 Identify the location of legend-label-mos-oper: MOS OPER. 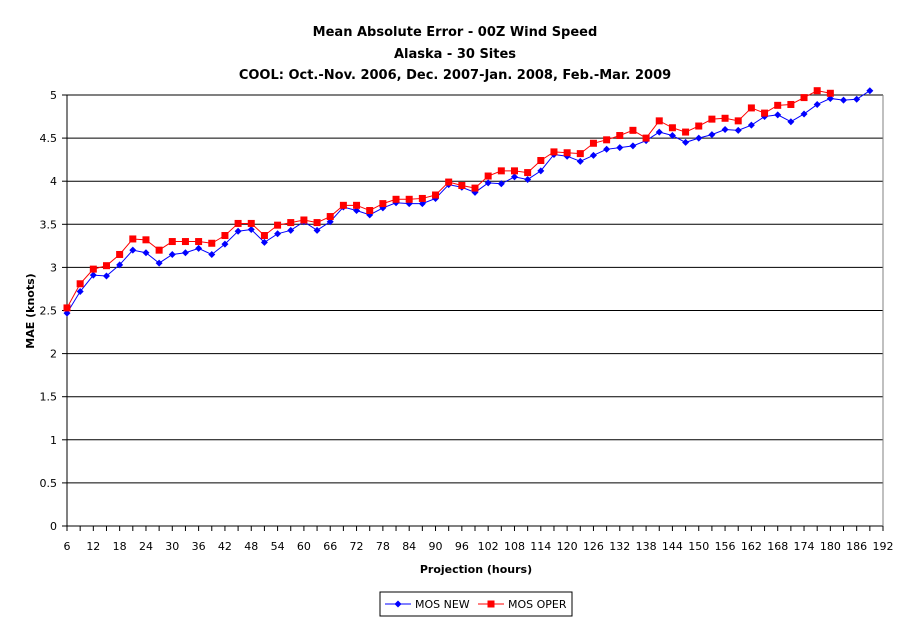
(537, 604).